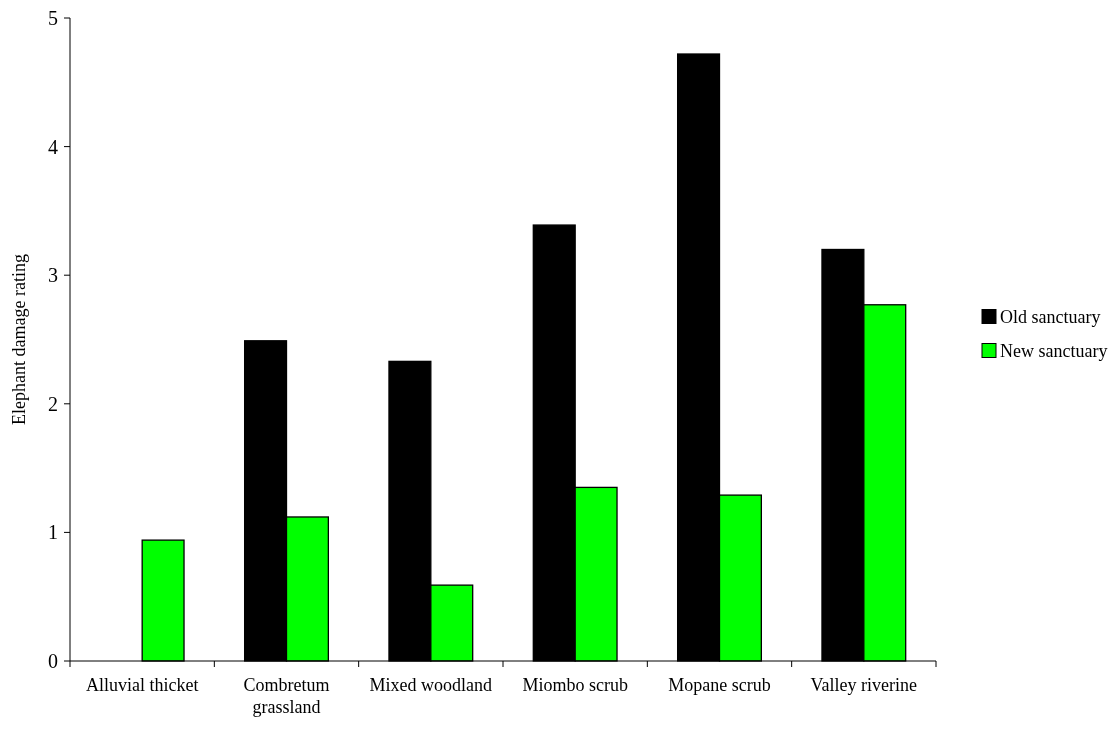 This screenshot has width=1119, height=738. Describe the element at coordinates (1050, 316) in the screenshot. I see `legend-label: Old sanctuary` at that location.